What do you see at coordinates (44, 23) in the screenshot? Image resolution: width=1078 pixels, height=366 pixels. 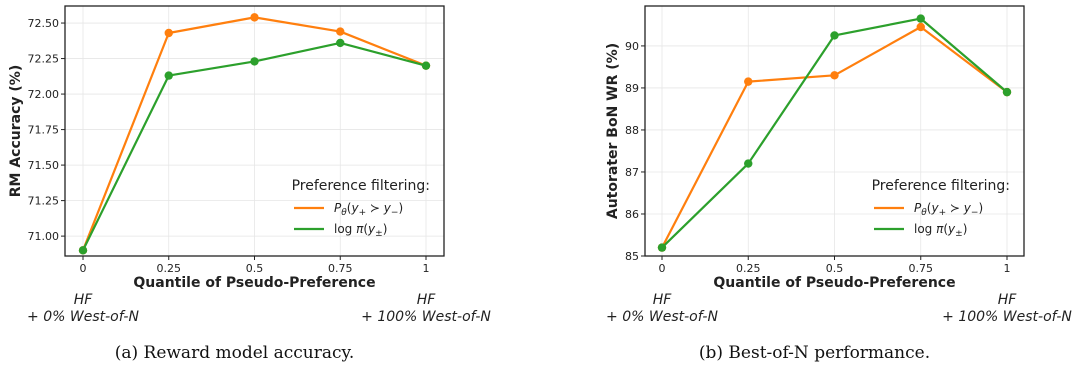 I see `y-tick-label-6: 72.50` at bounding box center [44, 23].